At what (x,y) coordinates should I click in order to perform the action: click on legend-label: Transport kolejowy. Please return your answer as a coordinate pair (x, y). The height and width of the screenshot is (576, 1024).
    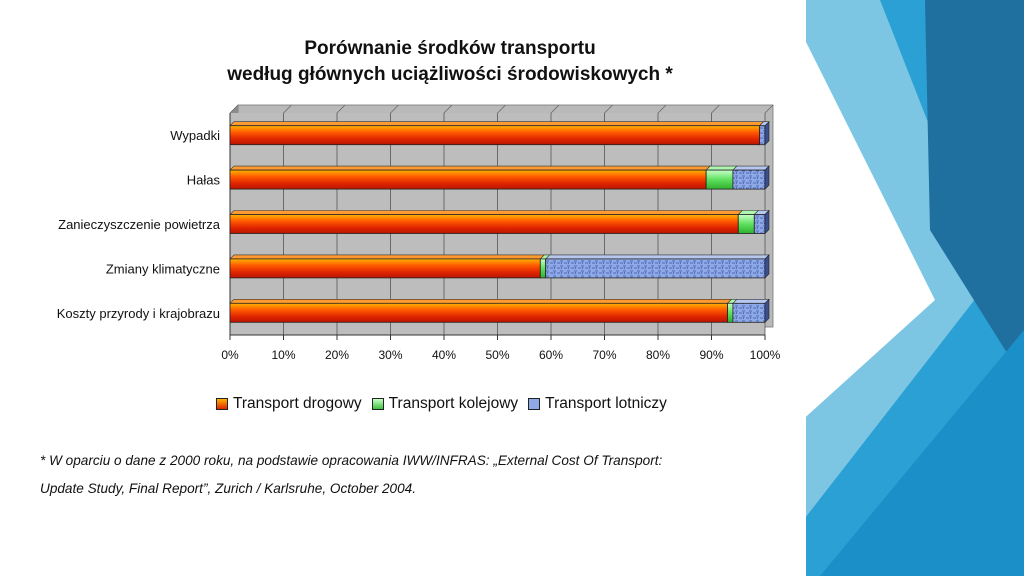
    Looking at the image, I should click on (453, 403).